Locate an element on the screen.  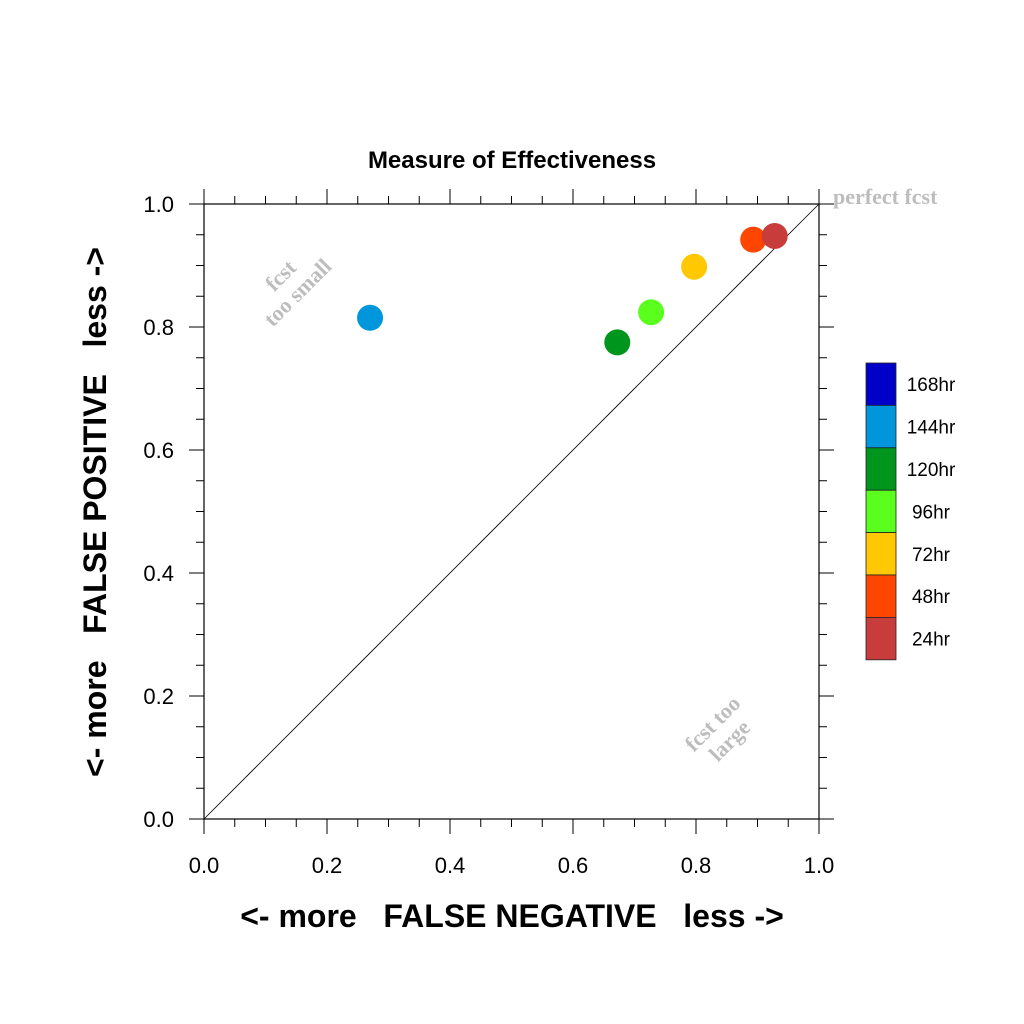
legend-label: 168hr is located at coordinates (931, 385).